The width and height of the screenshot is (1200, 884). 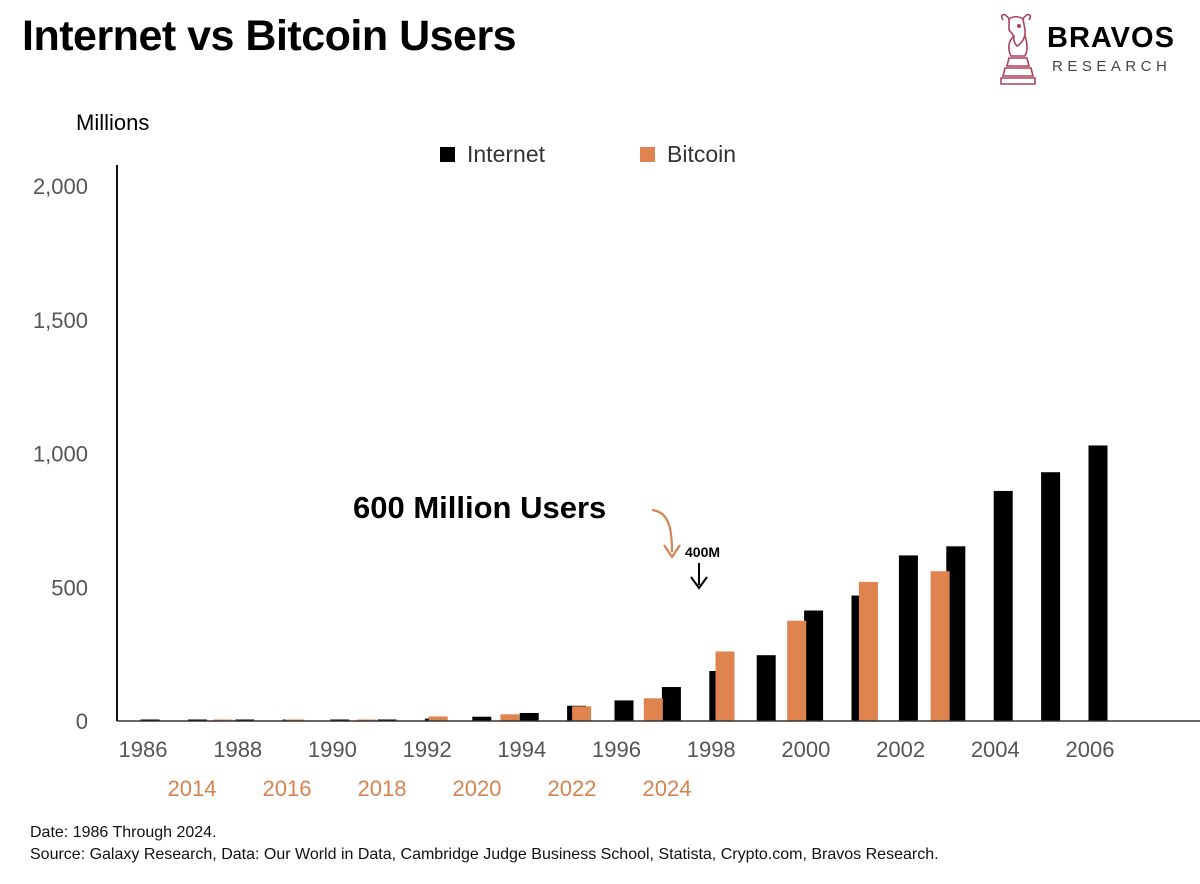 What do you see at coordinates (123, 832) in the screenshot?
I see `date-note: Date: 1986 Through 2024.` at bounding box center [123, 832].